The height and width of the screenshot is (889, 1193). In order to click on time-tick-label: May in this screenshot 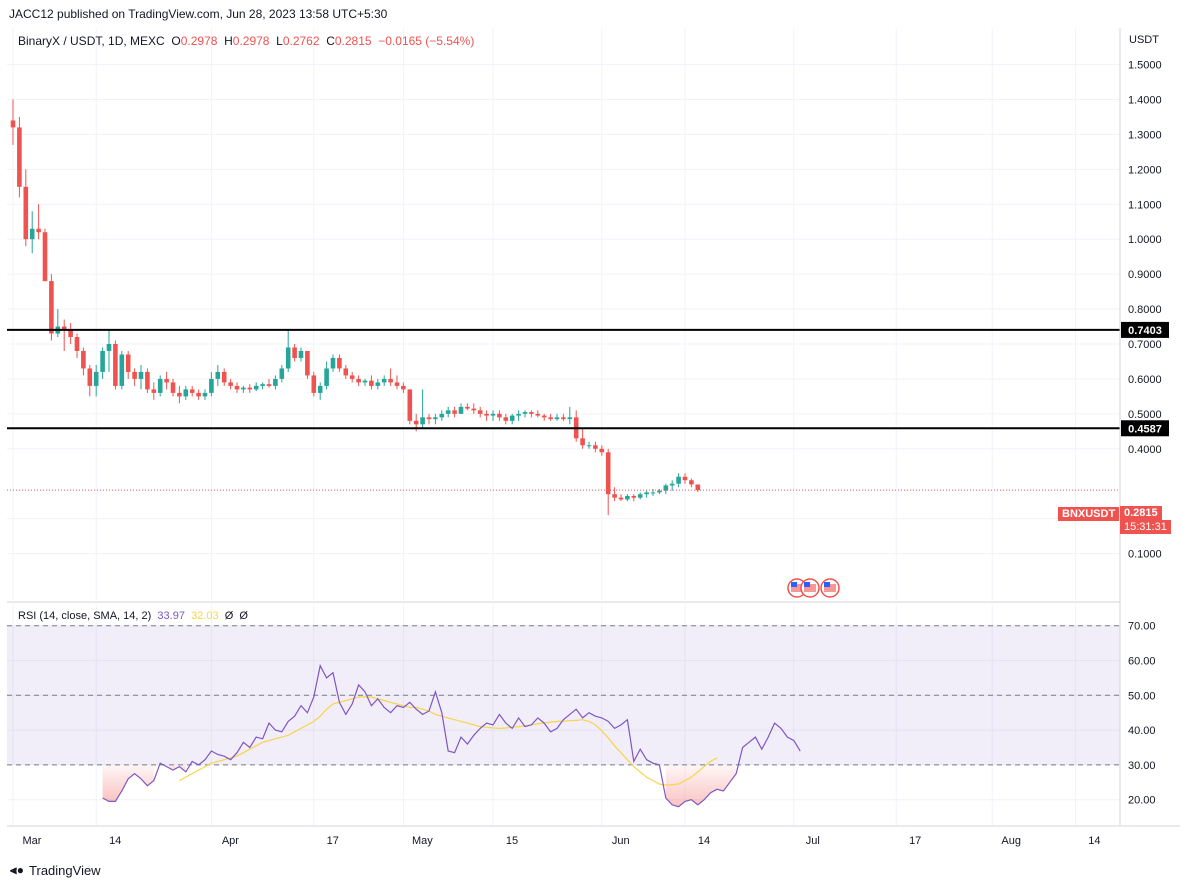, I will do `click(422, 841)`.